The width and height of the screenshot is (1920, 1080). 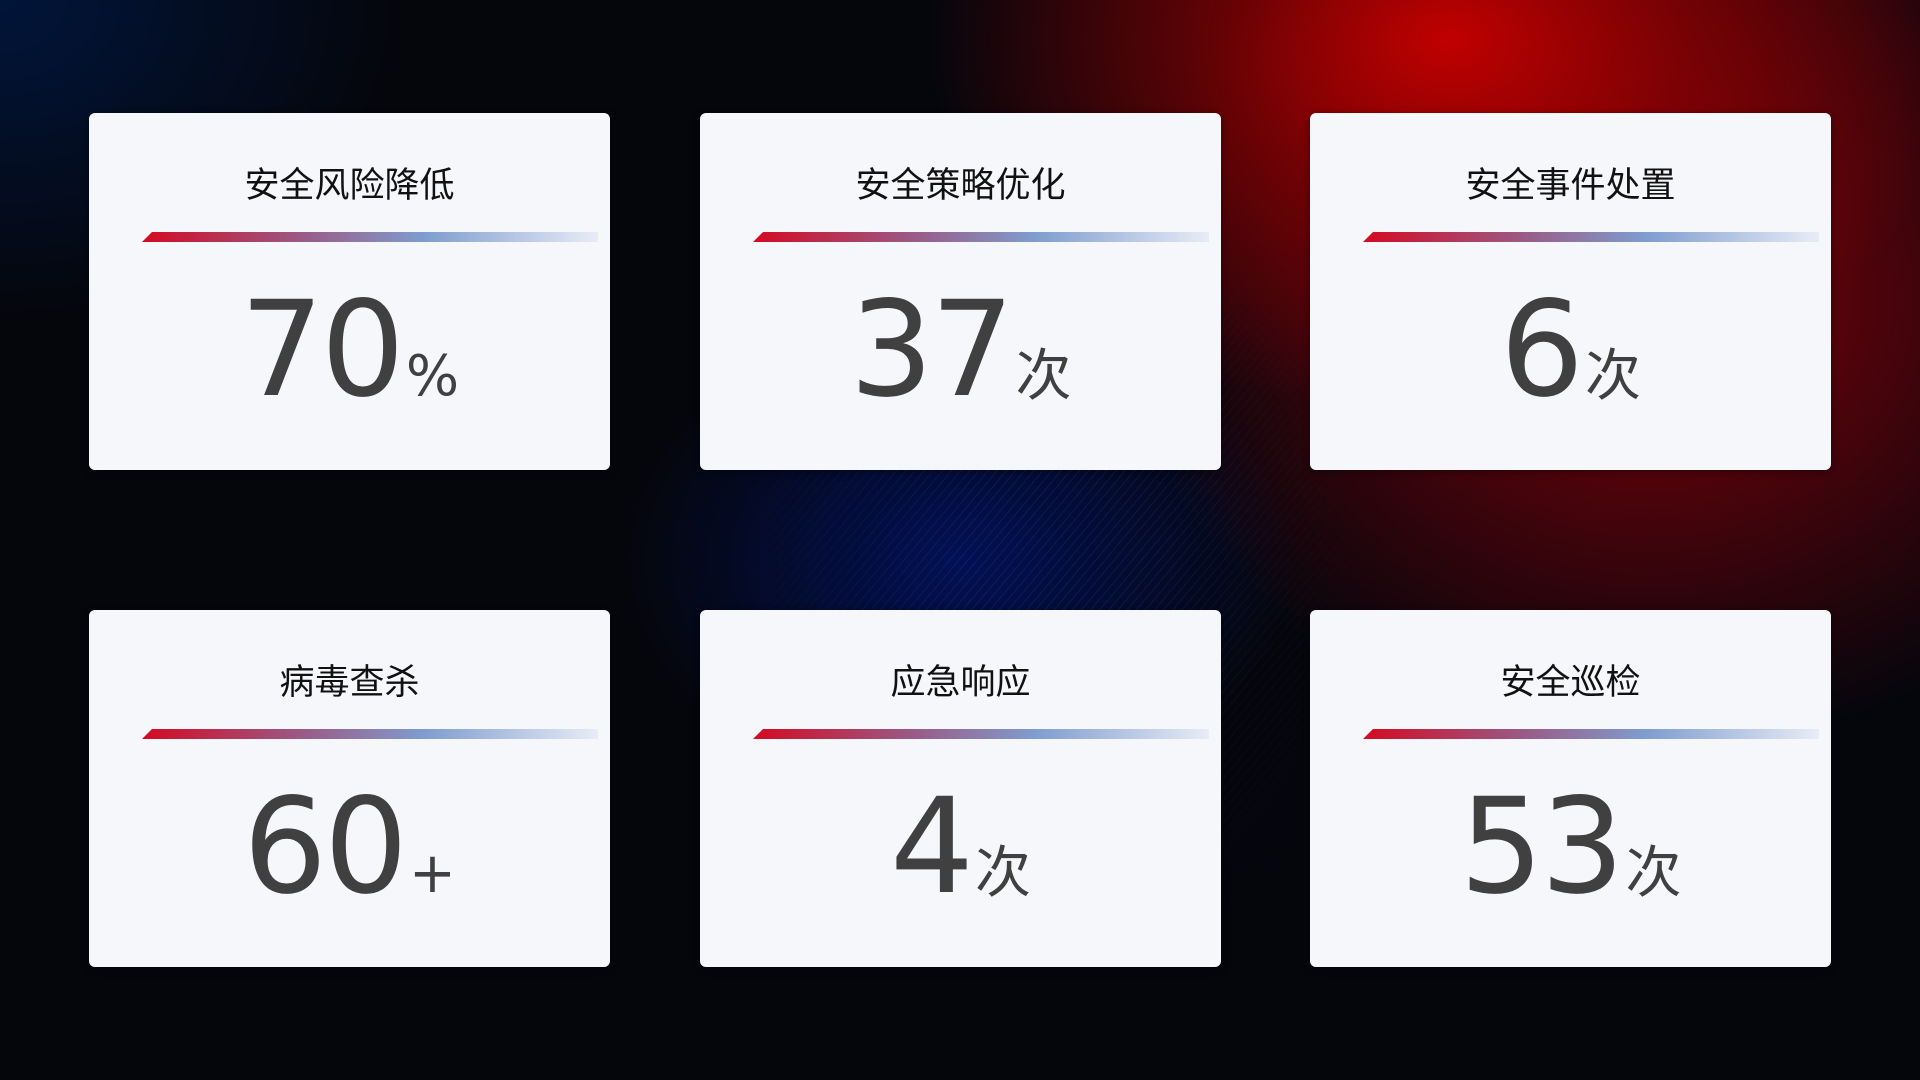 I want to click on card-title: 安全事件处置, so click(x=1570, y=186).